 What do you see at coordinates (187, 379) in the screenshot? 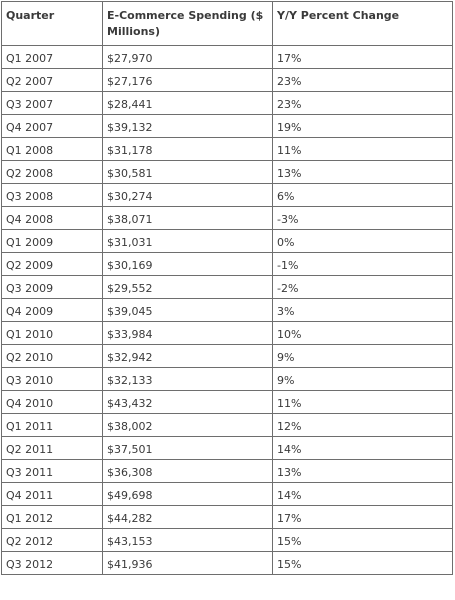
I see `spending-cell: $32,133` at bounding box center [187, 379].